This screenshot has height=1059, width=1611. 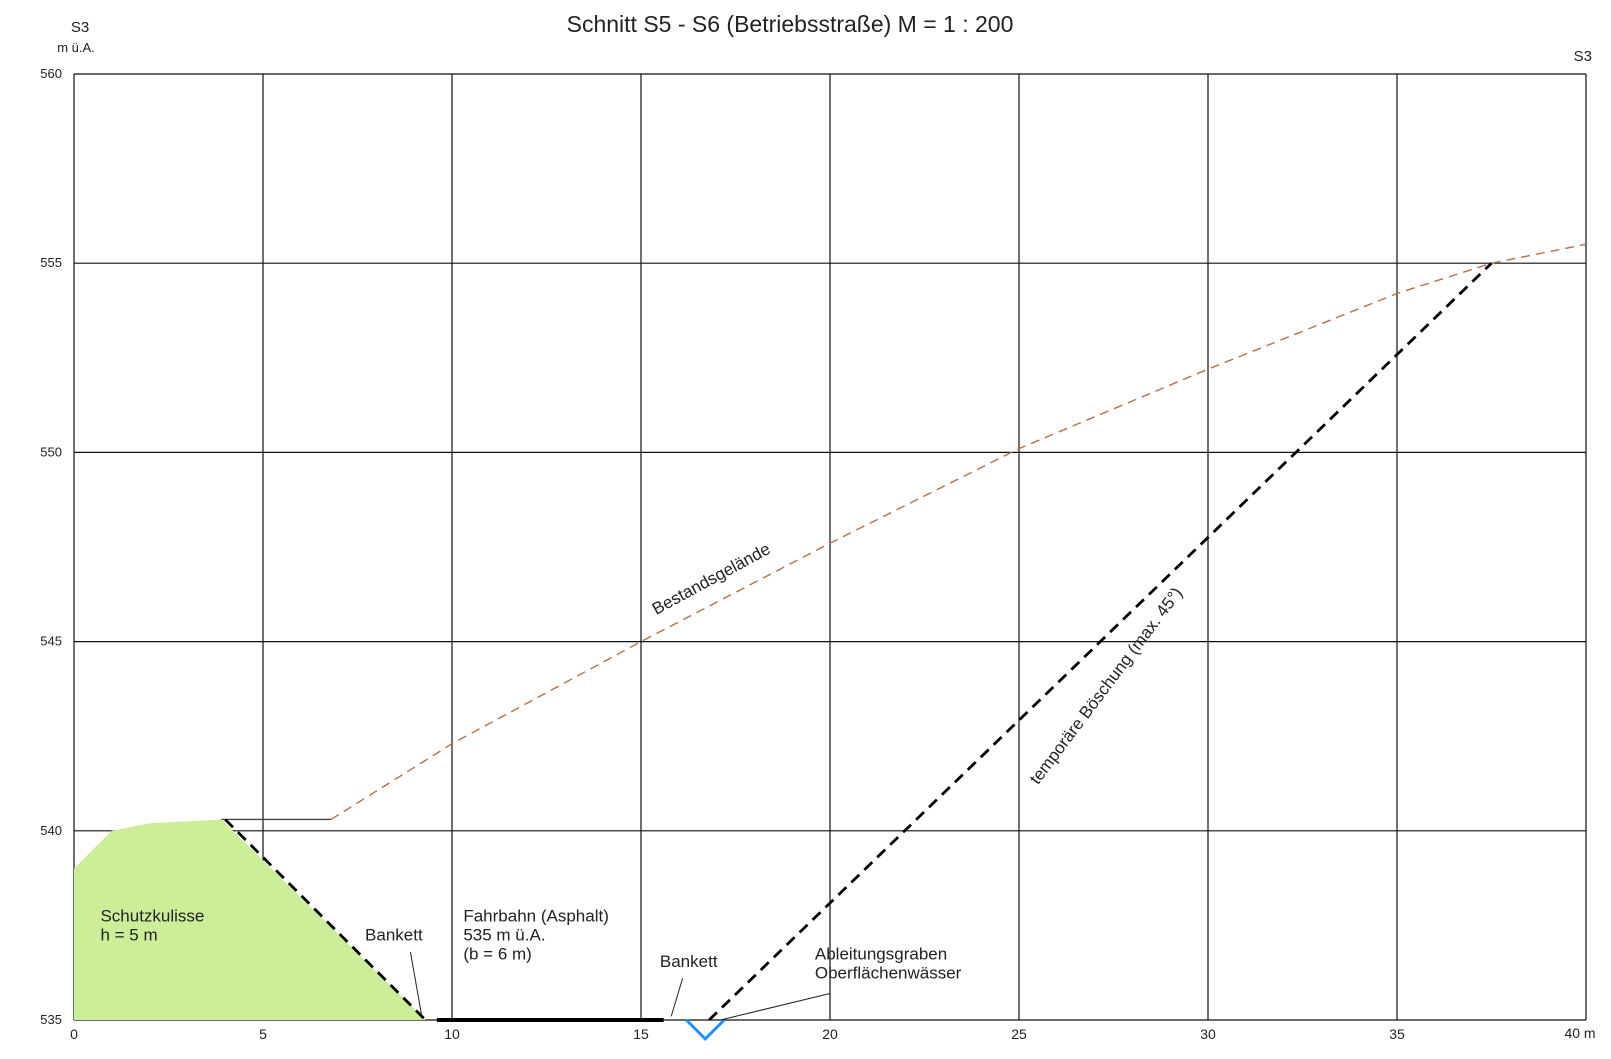 What do you see at coordinates (830, 1034) in the screenshot?
I see `x-tick-label: 20` at bounding box center [830, 1034].